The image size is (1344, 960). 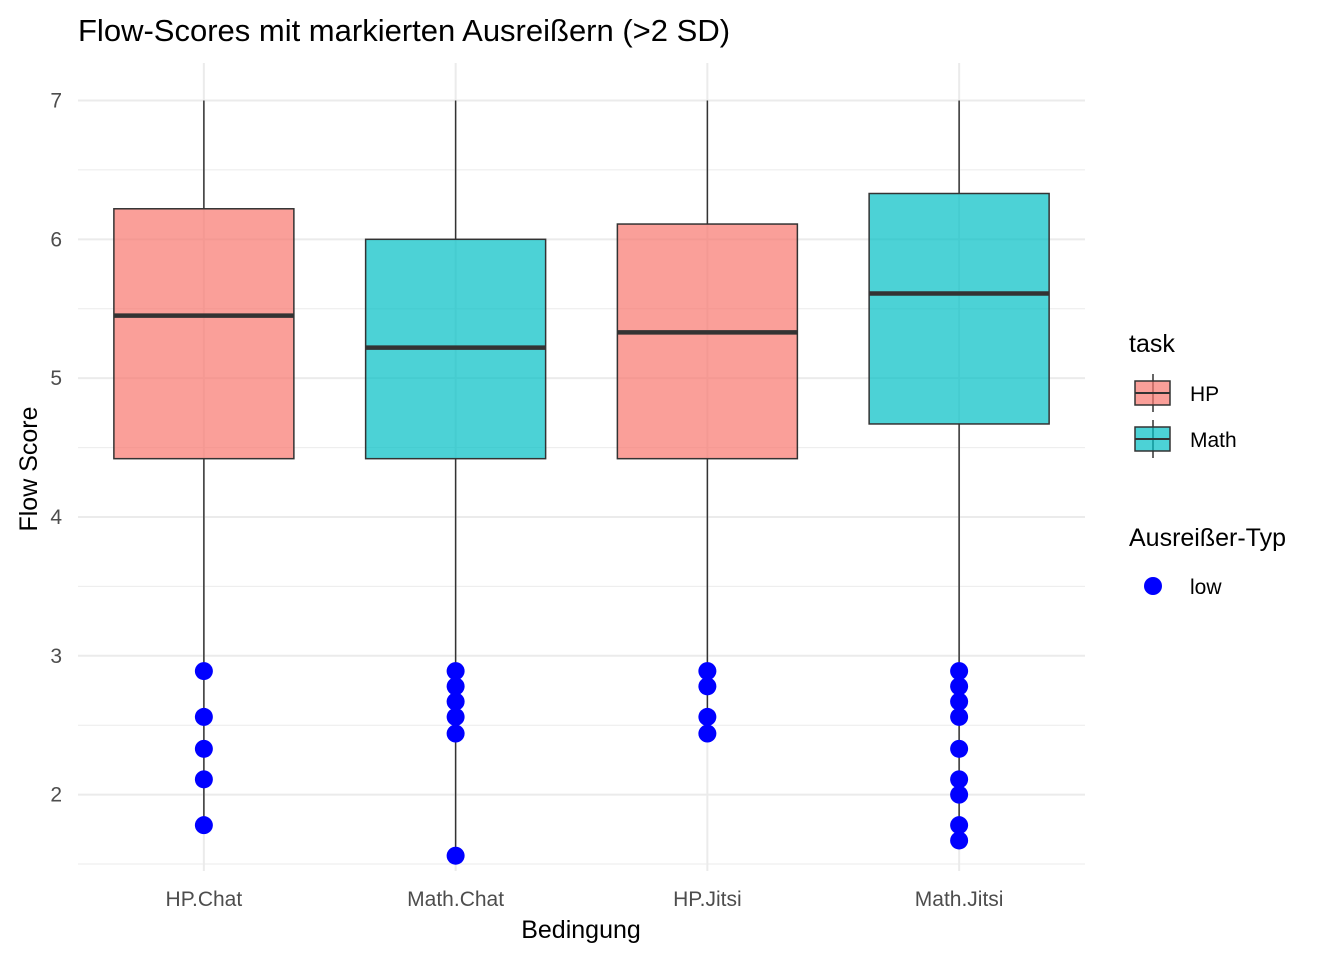 What do you see at coordinates (56, 656) in the screenshot?
I see `y-tick-label: 3` at bounding box center [56, 656].